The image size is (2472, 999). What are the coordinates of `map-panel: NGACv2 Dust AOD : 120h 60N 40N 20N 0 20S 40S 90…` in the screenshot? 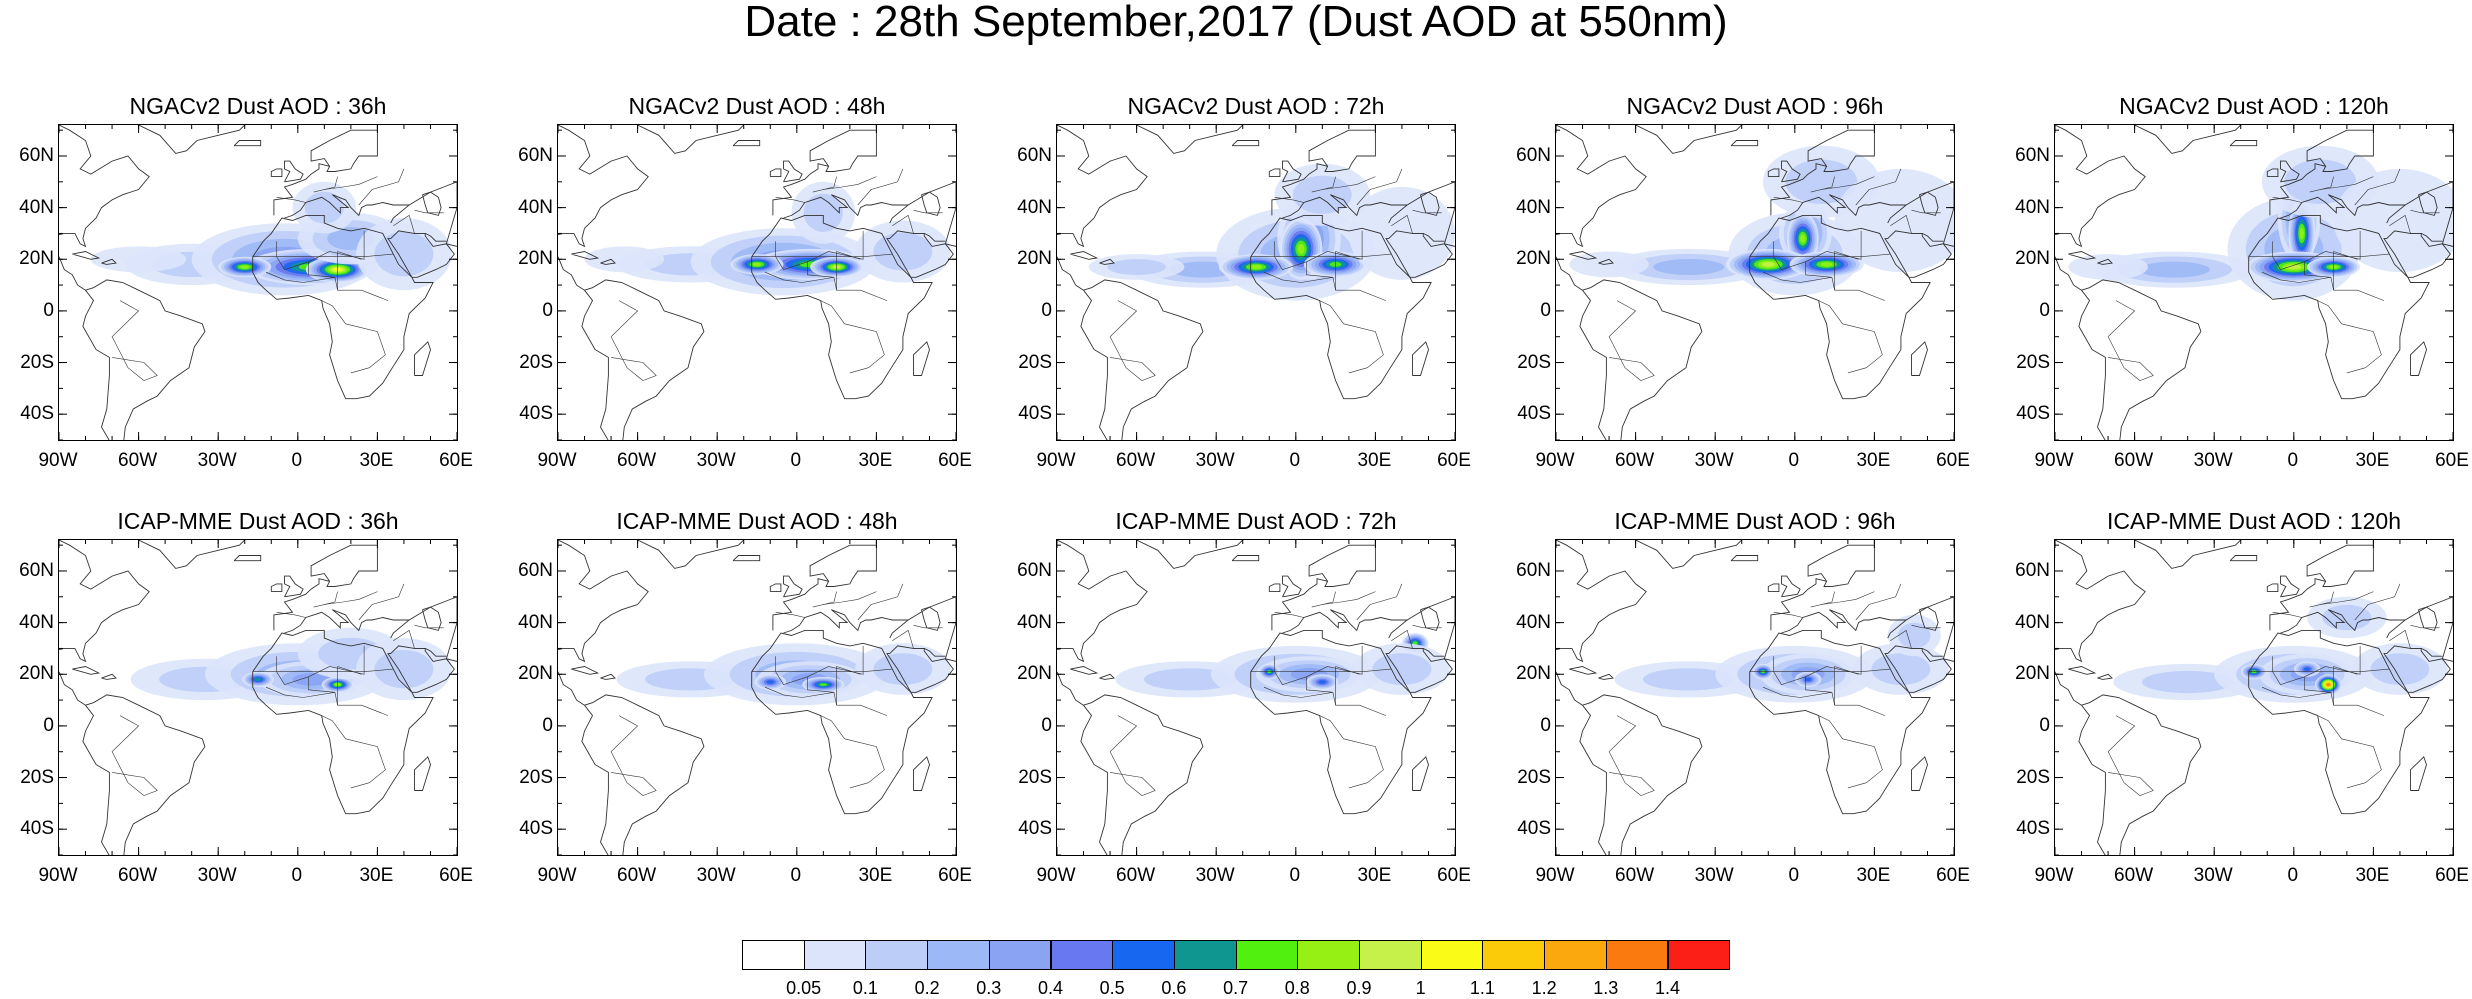 It's located at (2242, 282).